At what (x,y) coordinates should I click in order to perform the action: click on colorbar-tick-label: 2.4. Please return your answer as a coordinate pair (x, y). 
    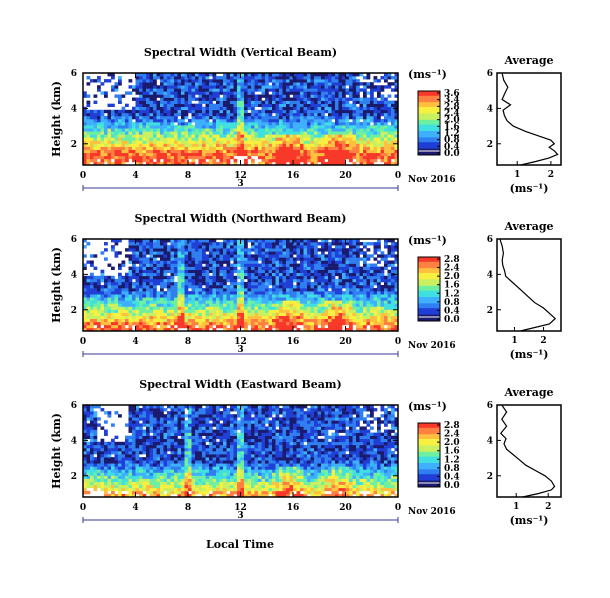
    Looking at the image, I should click on (452, 114).